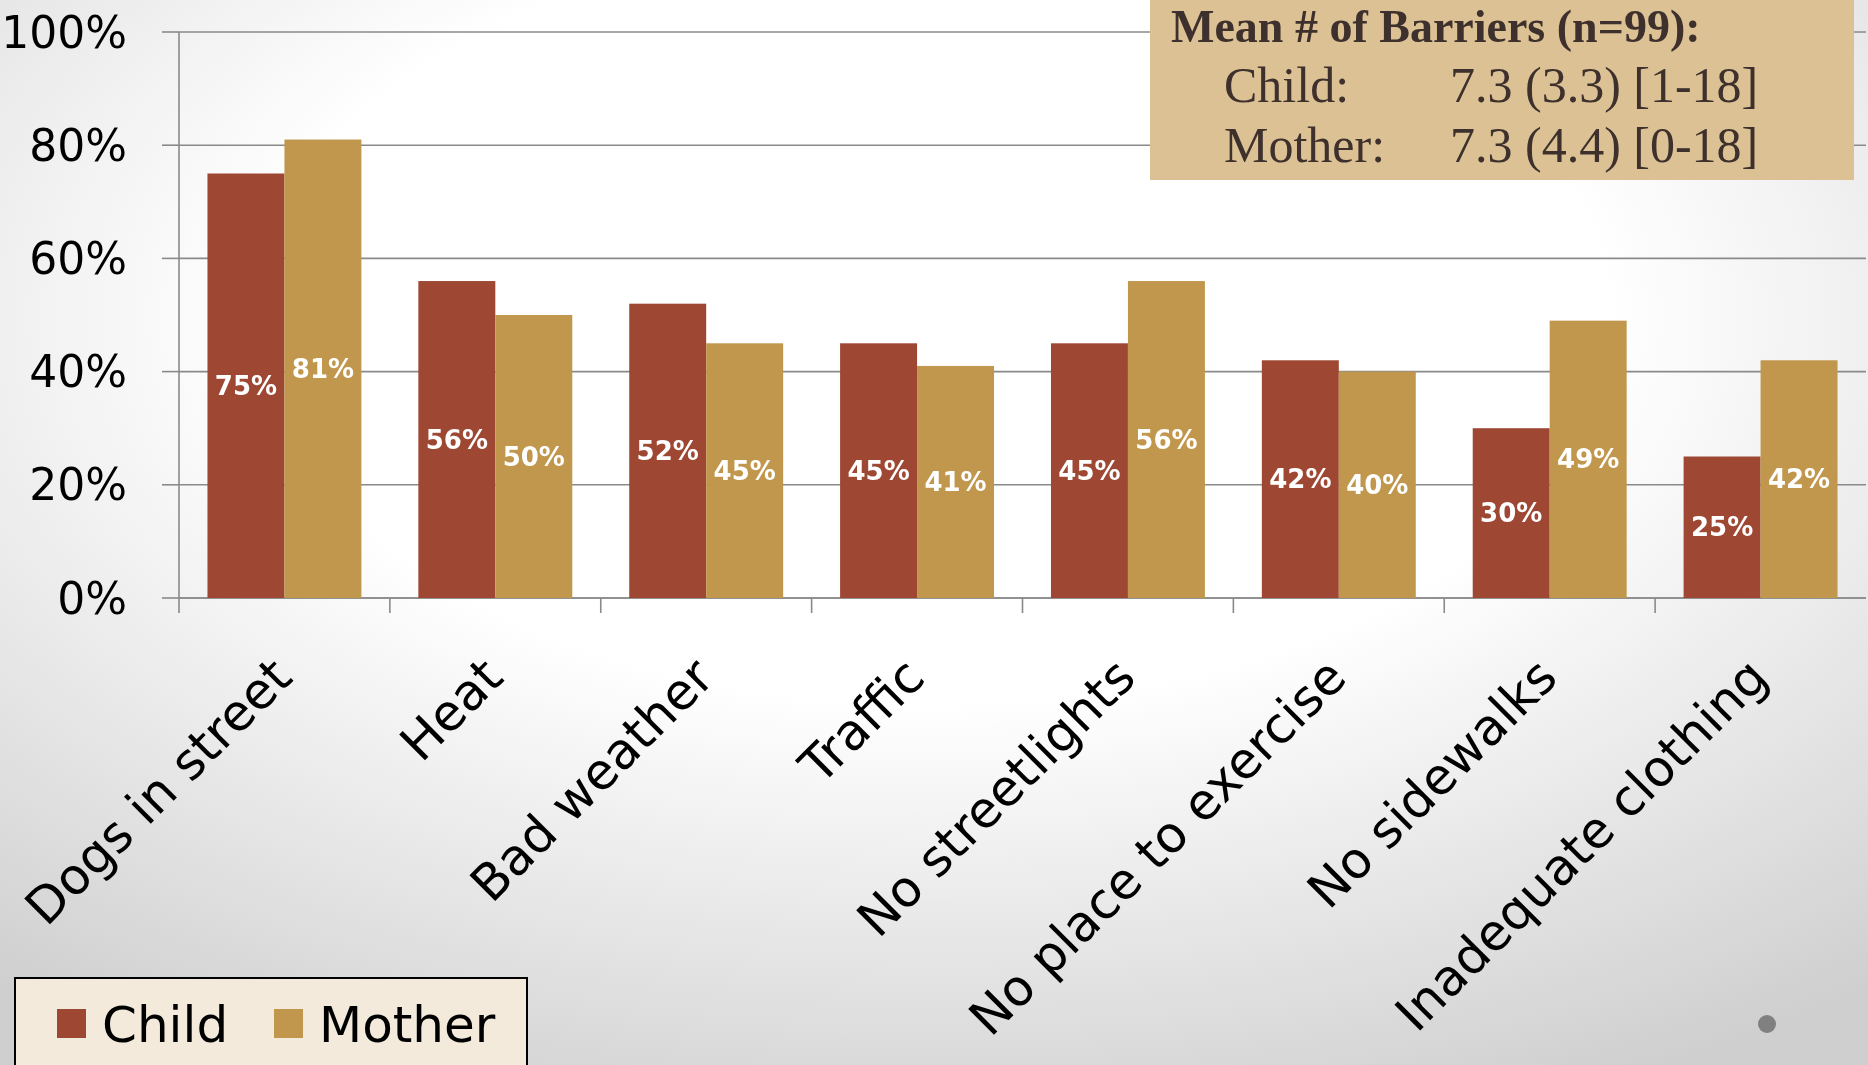 The height and width of the screenshot is (1065, 1868). I want to click on data-label: 75%, so click(246, 385).